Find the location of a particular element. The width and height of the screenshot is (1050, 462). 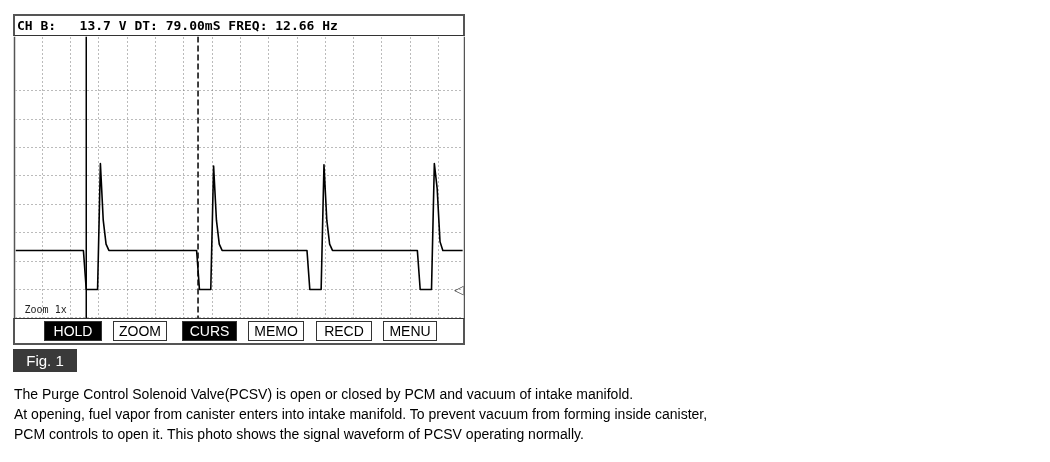

text: MEMO is located at coordinates (276, 331).